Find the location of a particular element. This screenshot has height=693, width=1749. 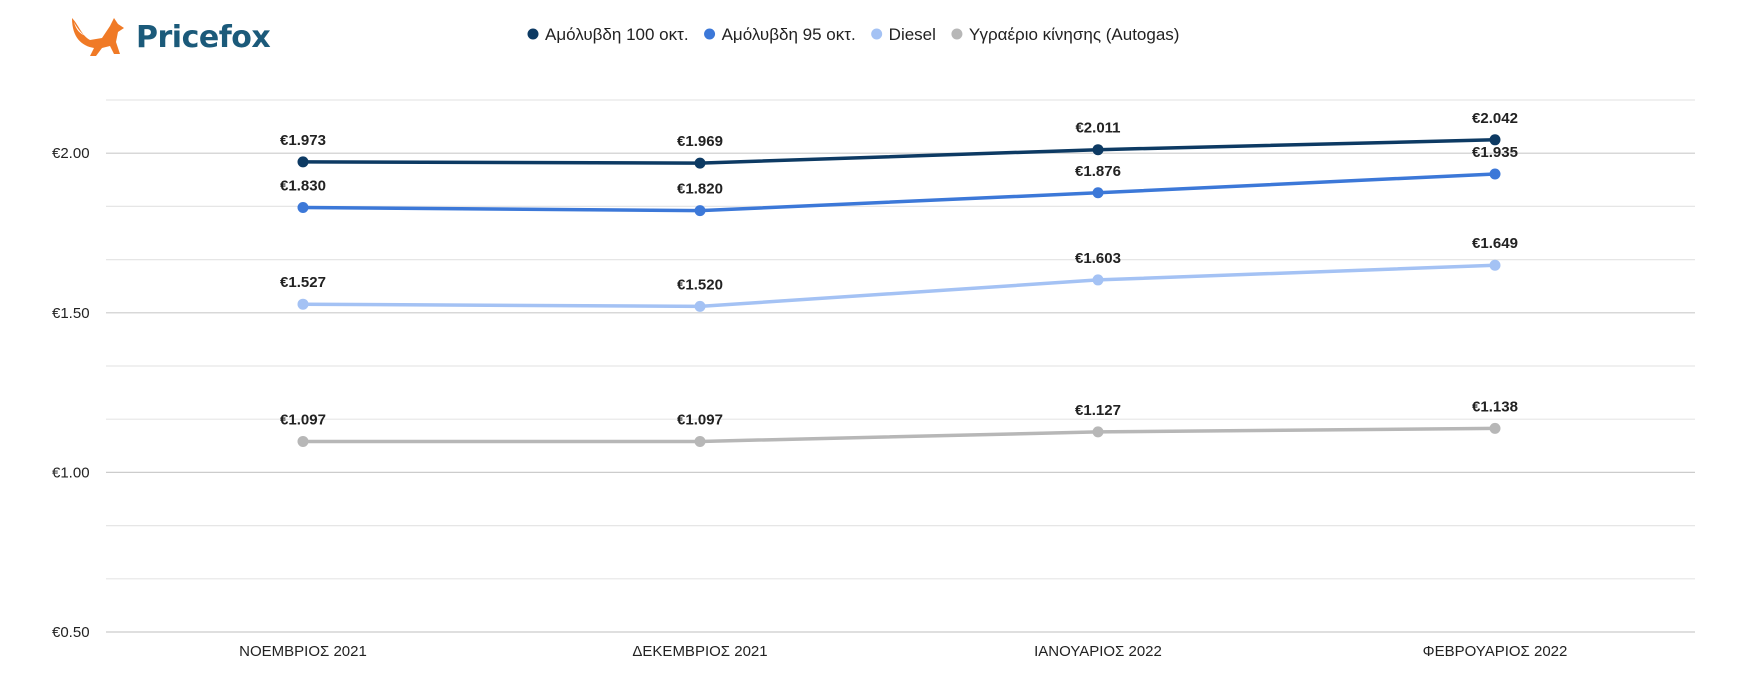

x-tick-label: ΦΕΒΡΟΥΑΡΙΟΣ 2022 is located at coordinates (1495, 651).